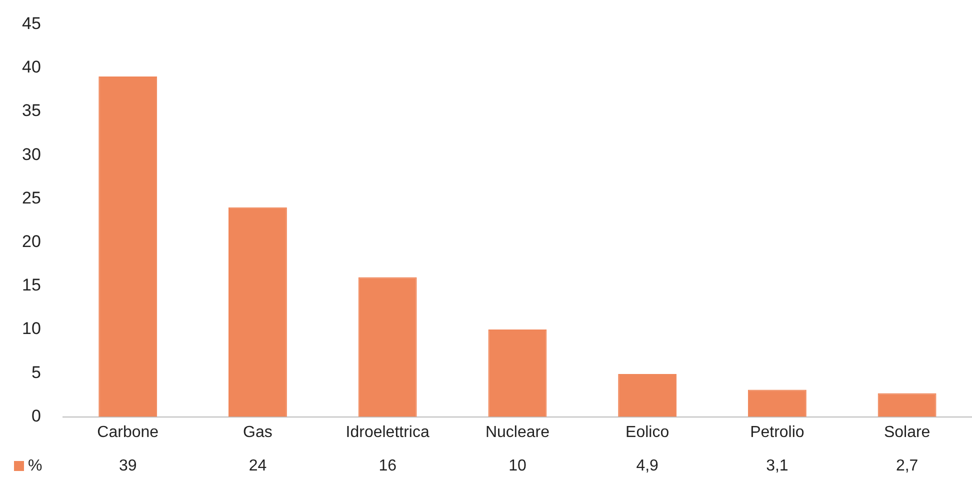  I want to click on y-tick-label: 0, so click(36, 416).